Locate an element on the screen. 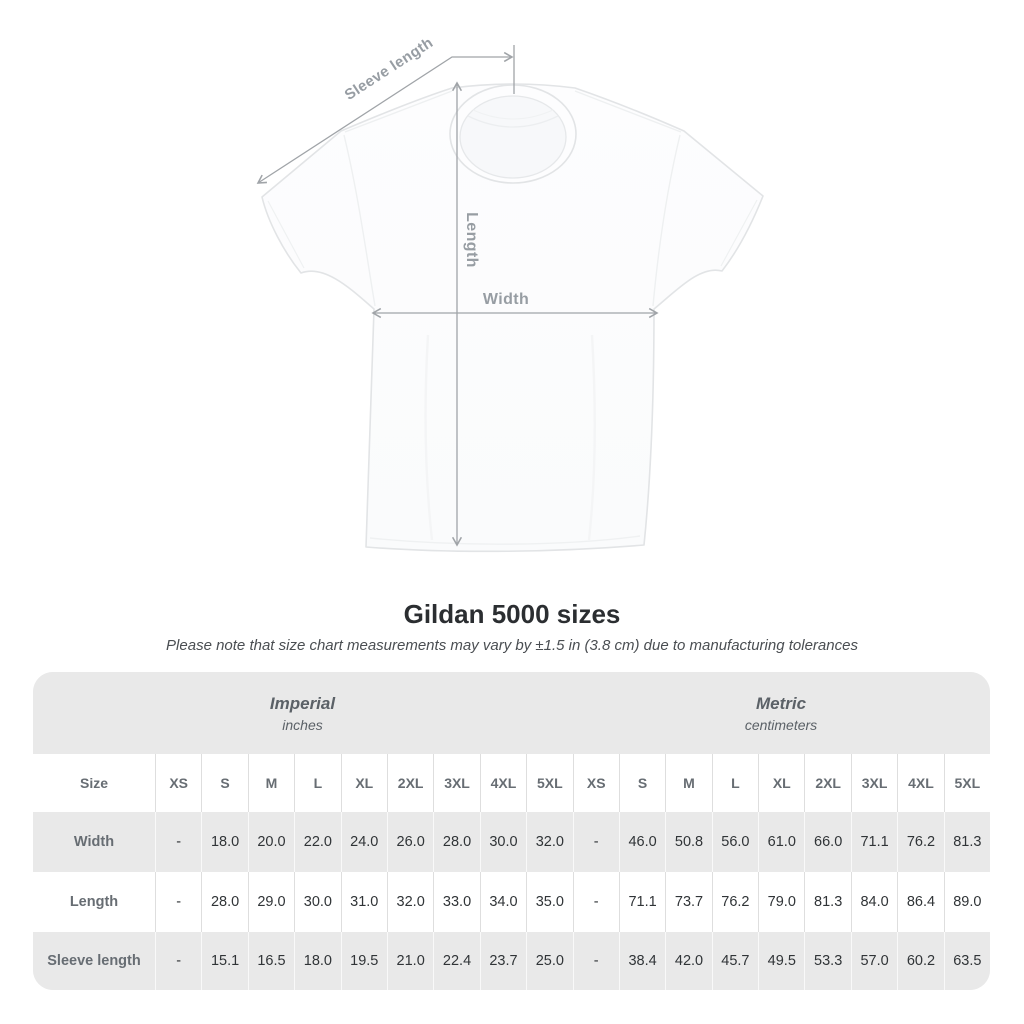 This screenshot has width=1024, height=1024. page-title: Gildan 5000 sizes is located at coordinates (512, 614).